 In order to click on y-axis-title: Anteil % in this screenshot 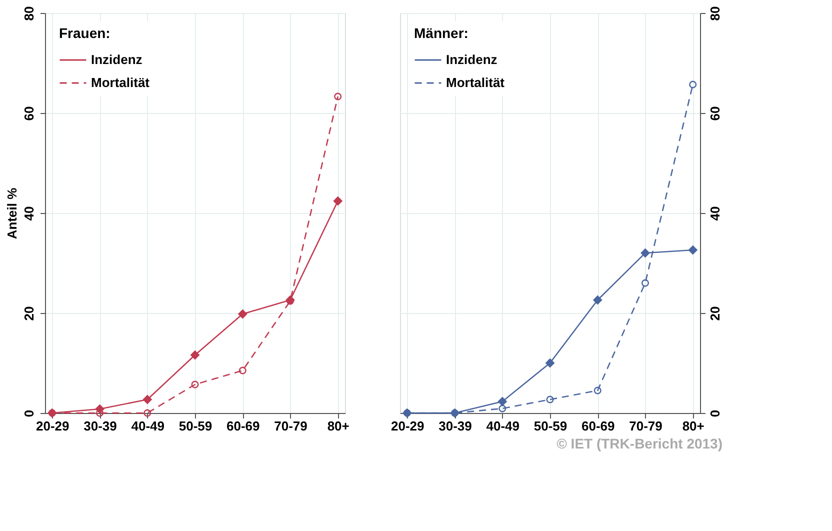, I will do `click(12, 213)`.